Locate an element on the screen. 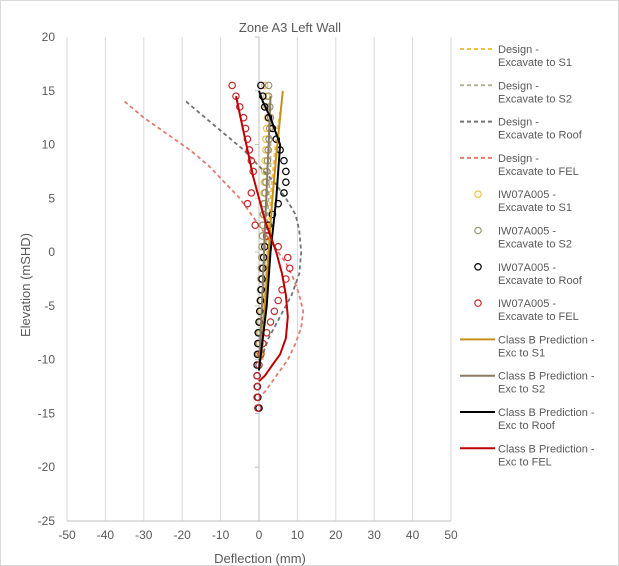 The height and width of the screenshot is (566, 619). legend-item: Design -Excavate to Roof is located at coordinates (521, 129).